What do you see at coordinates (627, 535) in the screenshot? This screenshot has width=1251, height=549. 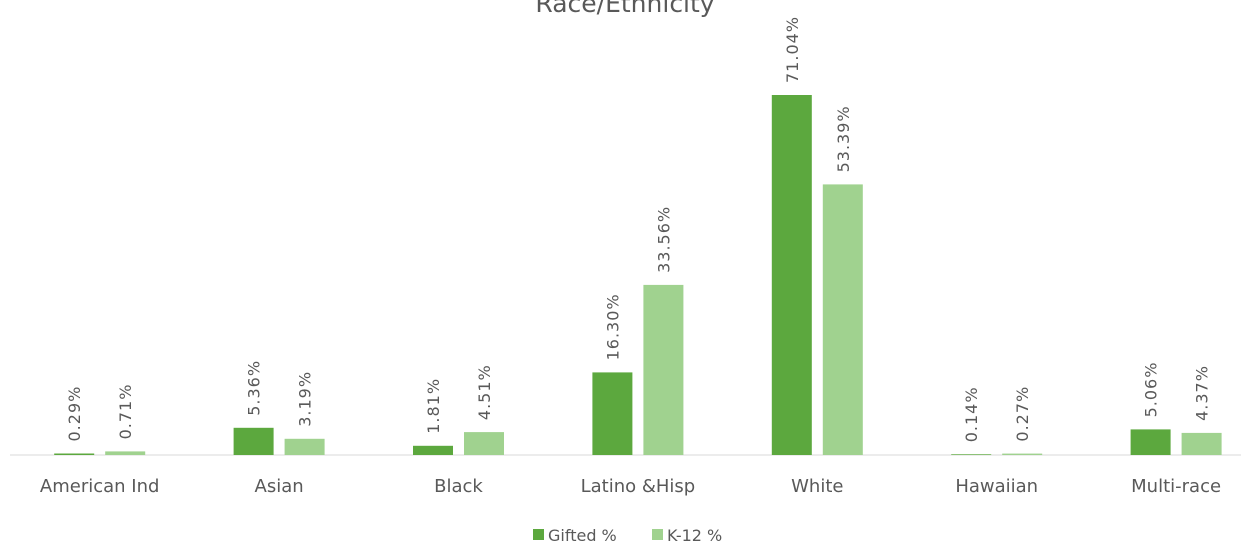 I see `legend: Gifted % K-12 %` at bounding box center [627, 535].